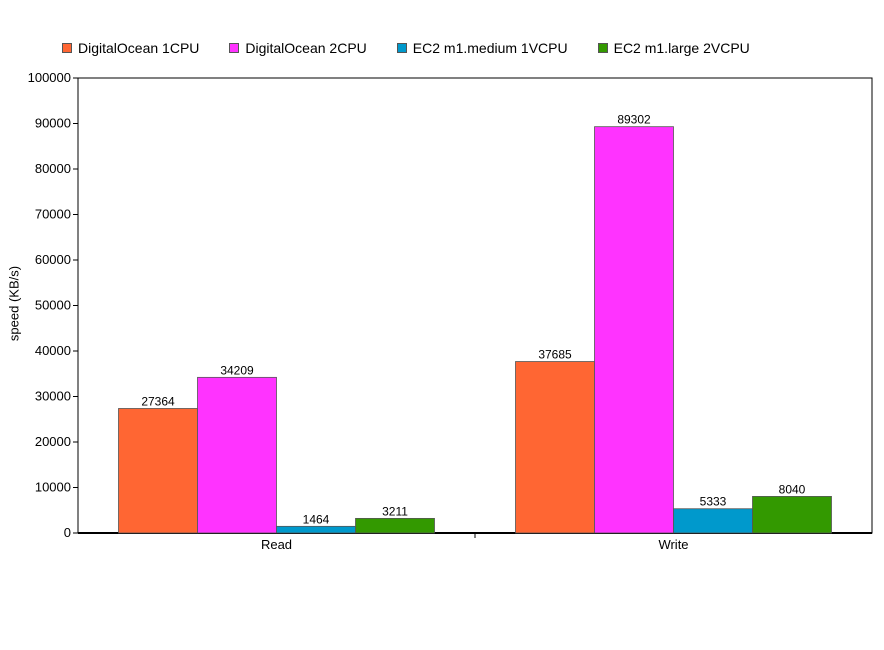 Image resolution: width=884 pixels, height=650 pixels. What do you see at coordinates (53, 214) in the screenshot?
I see `y-tick-label: 70000` at bounding box center [53, 214].